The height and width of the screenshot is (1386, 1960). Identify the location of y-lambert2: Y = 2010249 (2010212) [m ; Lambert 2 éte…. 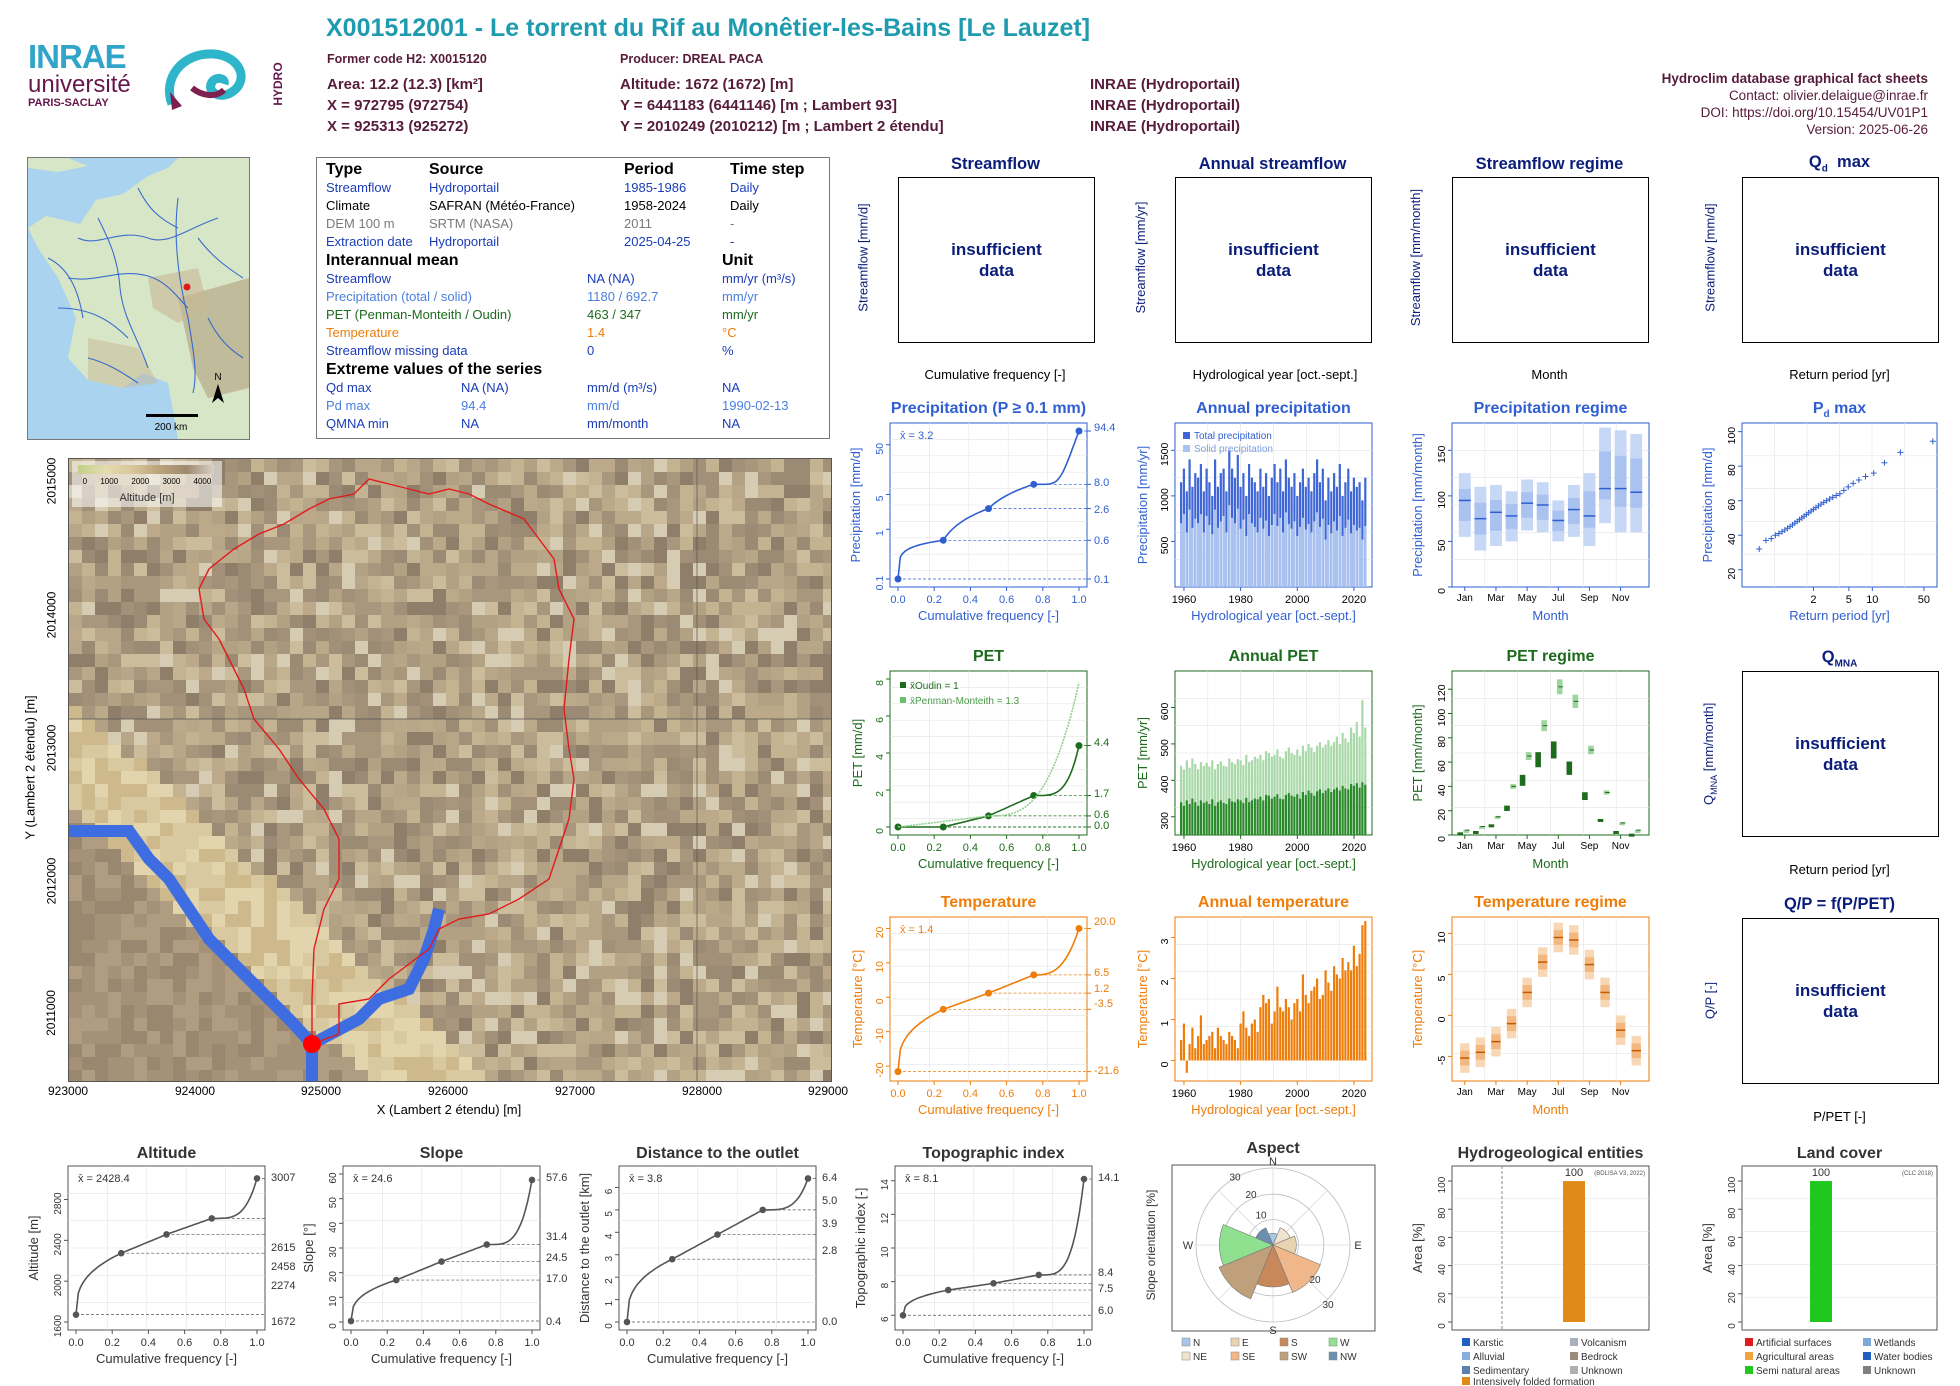
(782, 126).